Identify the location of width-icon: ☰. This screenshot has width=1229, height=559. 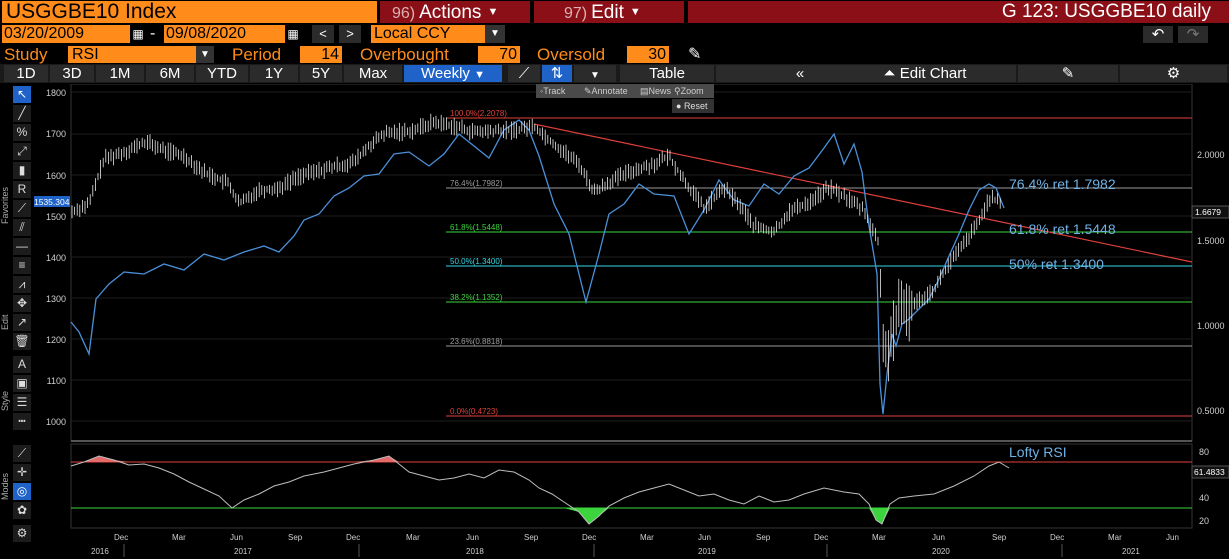
(22, 402).